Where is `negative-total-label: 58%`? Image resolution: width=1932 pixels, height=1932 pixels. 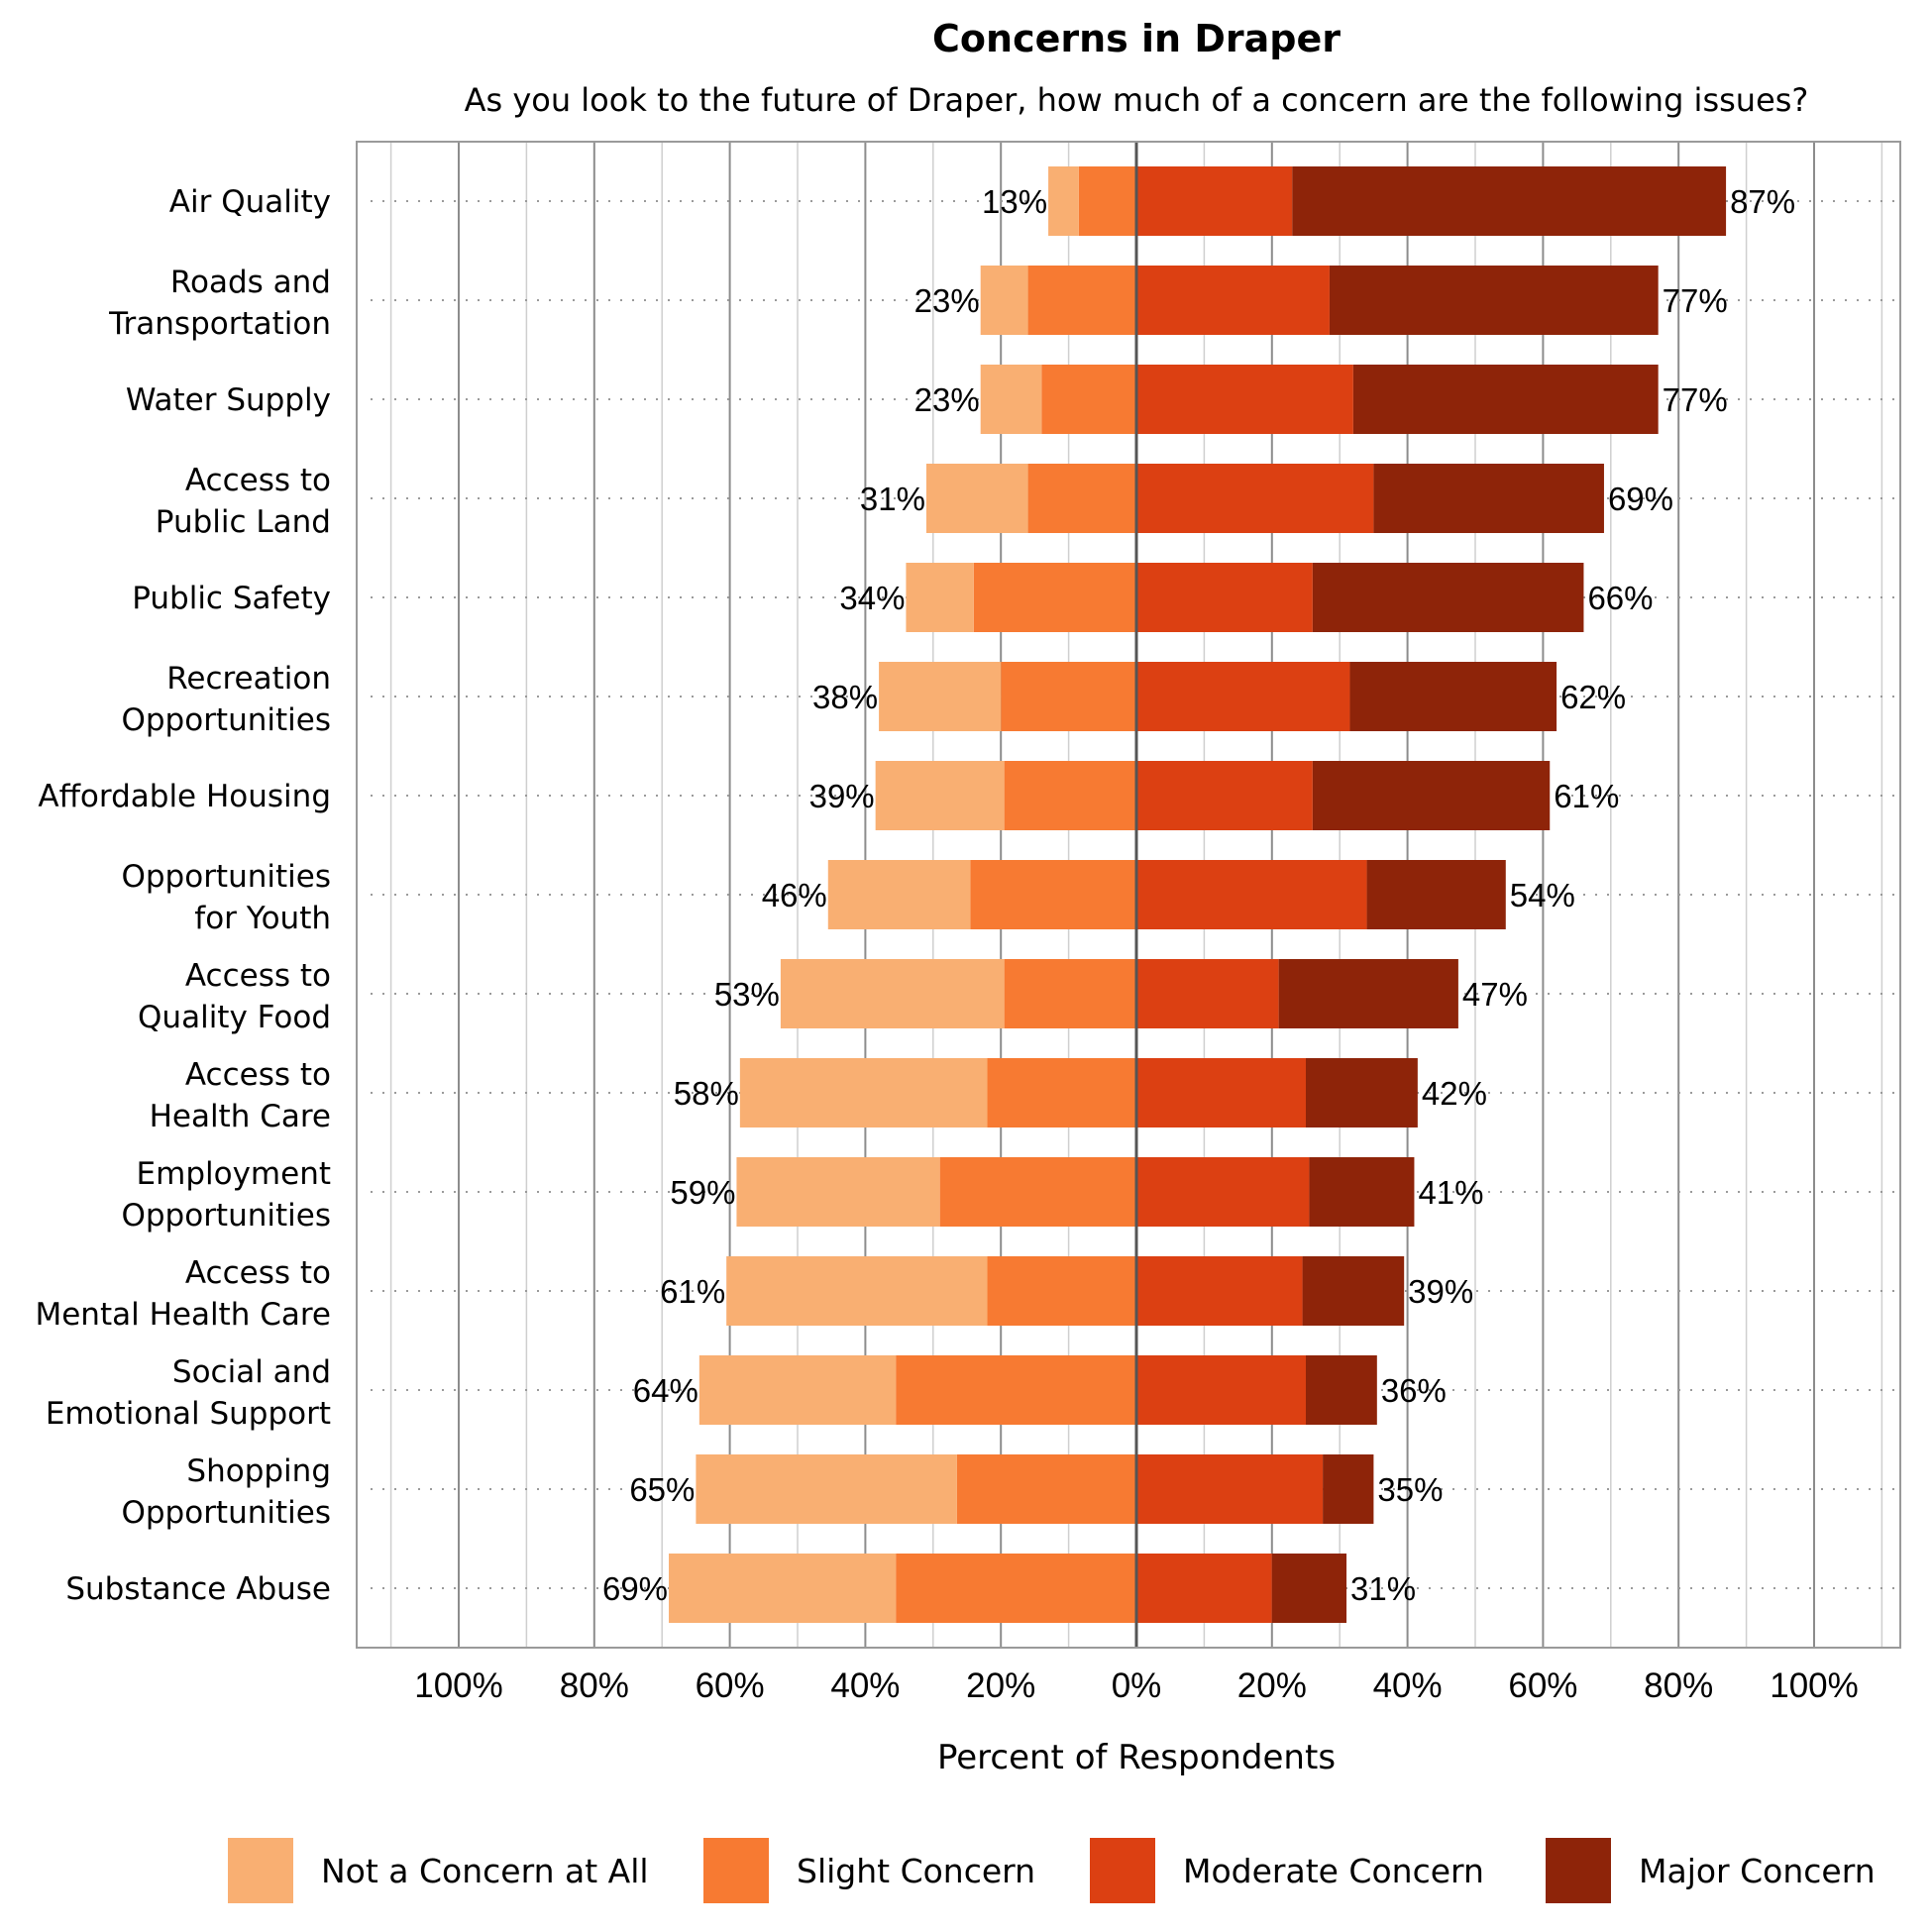 negative-total-label: 58% is located at coordinates (707, 1094).